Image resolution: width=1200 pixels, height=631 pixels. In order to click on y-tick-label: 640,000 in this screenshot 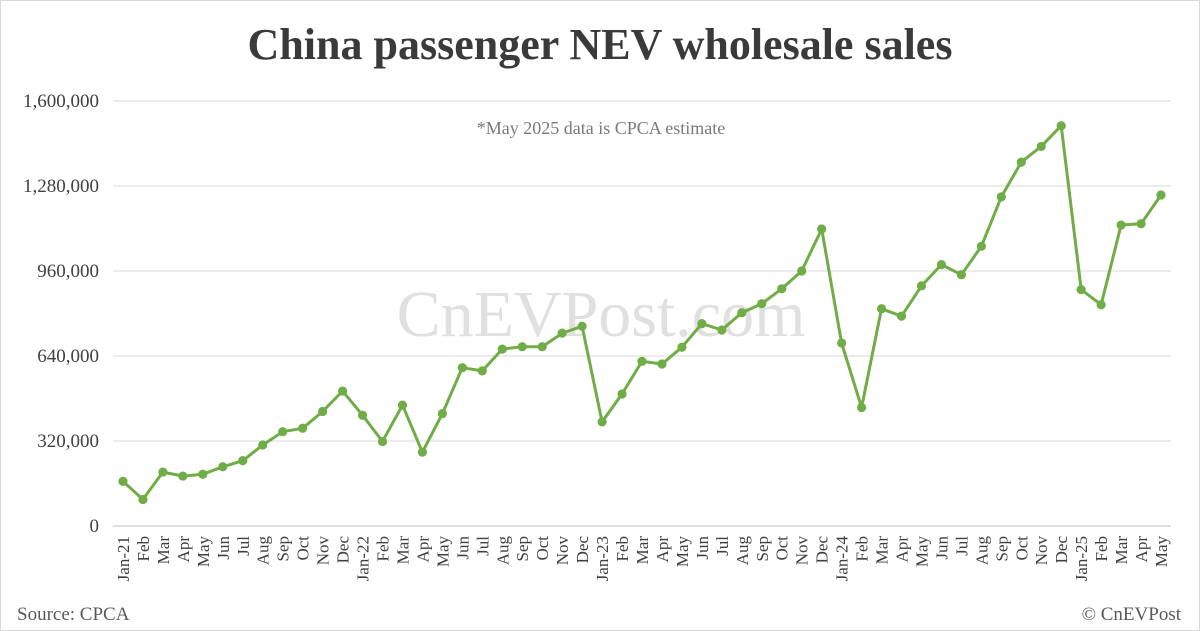, I will do `click(68, 356)`.